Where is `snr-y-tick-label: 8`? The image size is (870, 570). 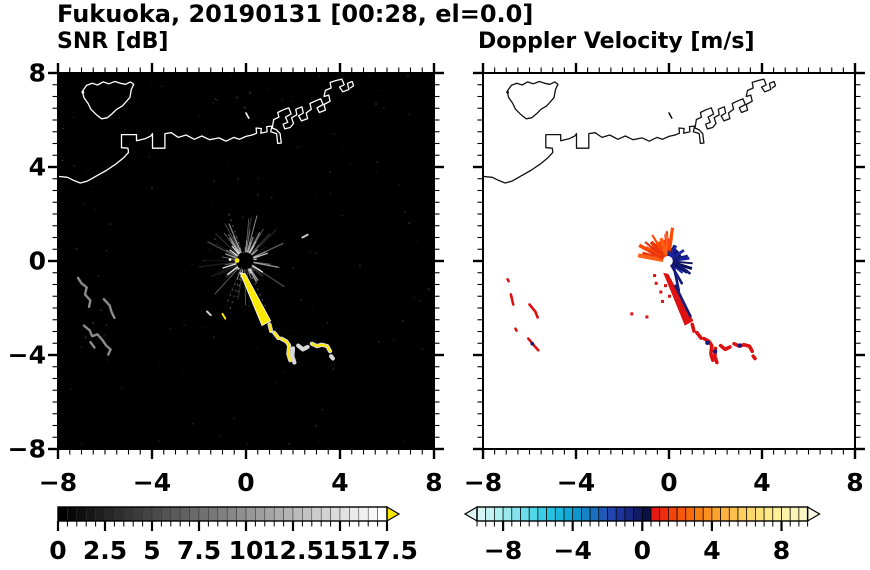
snr-y-tick-label: 8 is located at coordinates (37, 73).